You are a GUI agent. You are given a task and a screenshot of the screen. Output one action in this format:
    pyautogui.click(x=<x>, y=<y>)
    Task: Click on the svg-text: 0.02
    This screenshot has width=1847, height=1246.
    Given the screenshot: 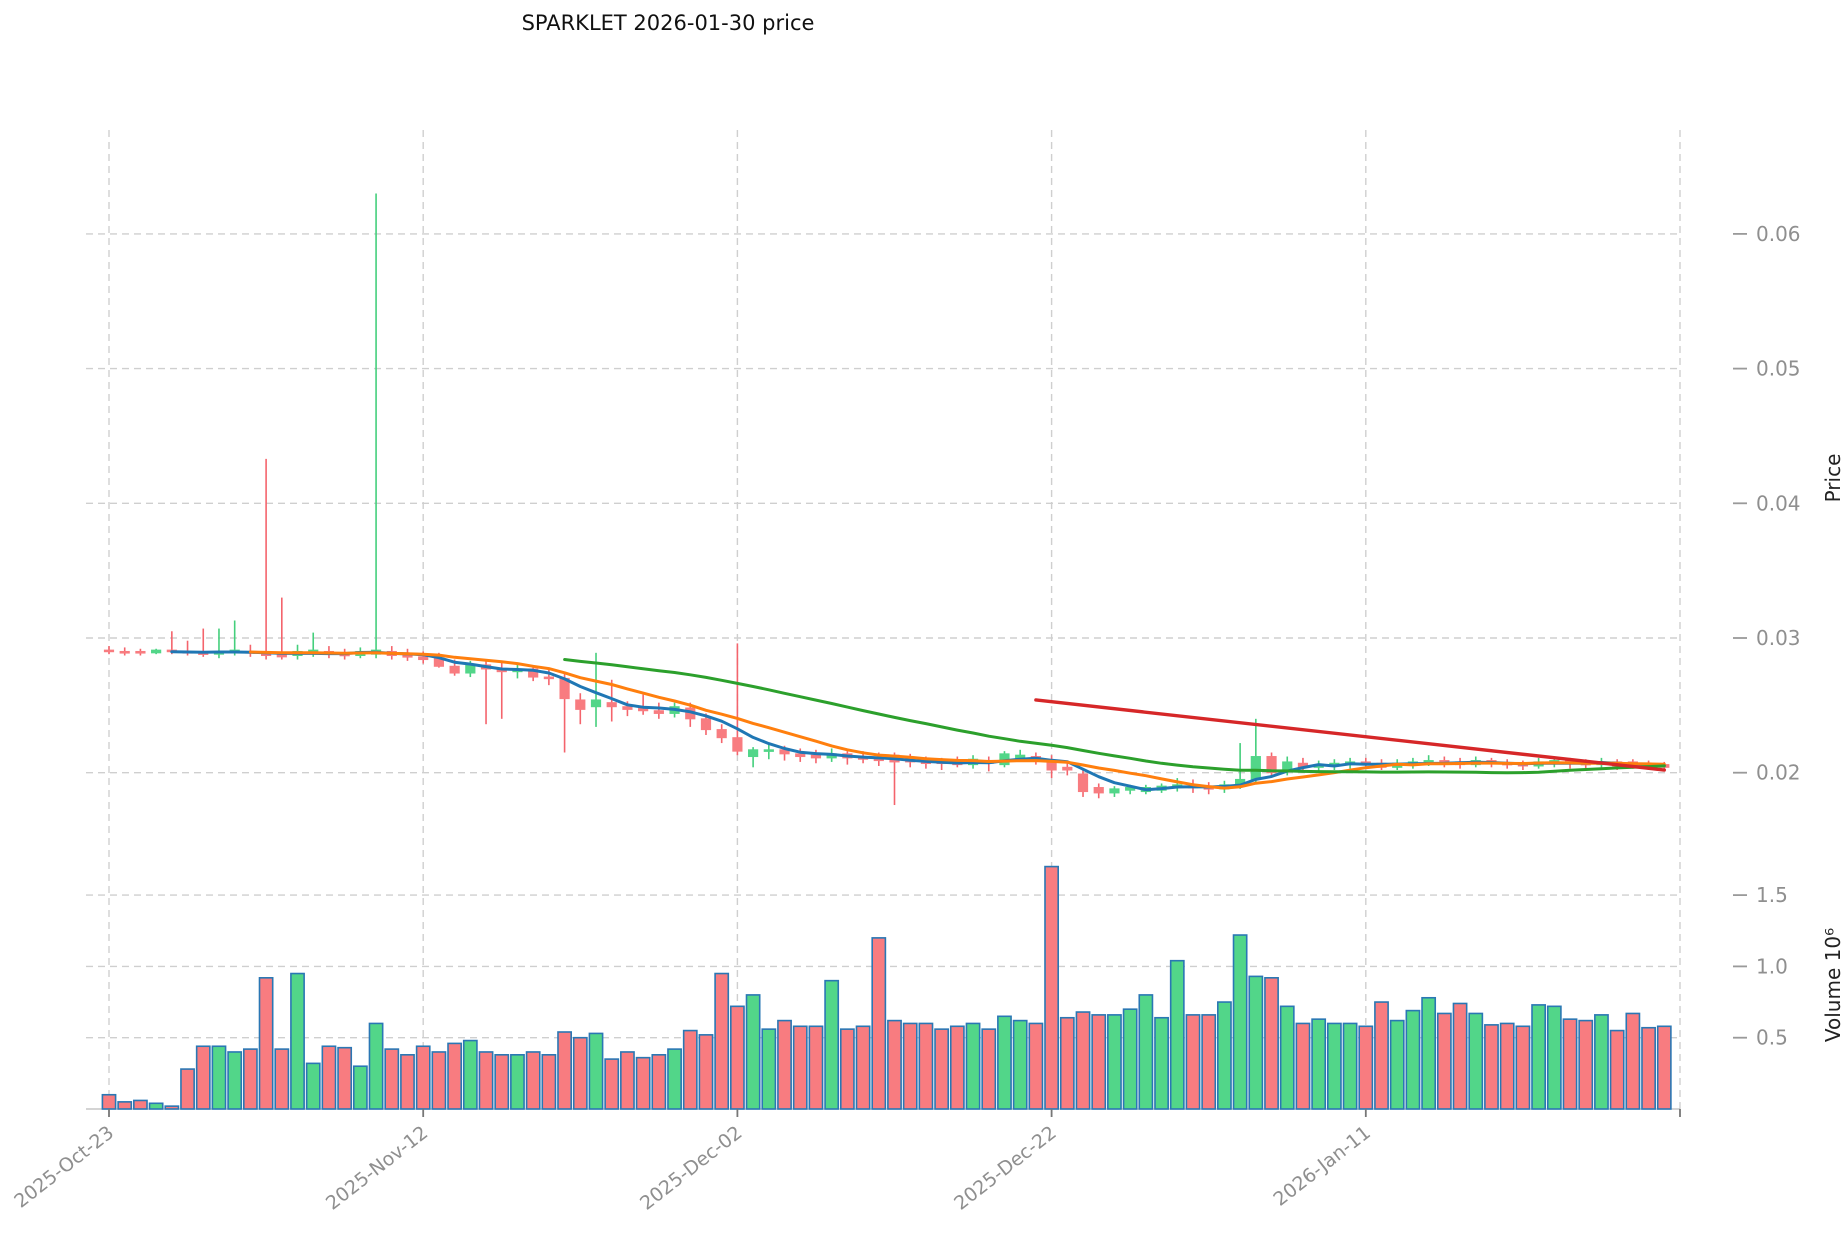 What is the action you would take?
    pyautogui.click(x=1778, y=773)
    